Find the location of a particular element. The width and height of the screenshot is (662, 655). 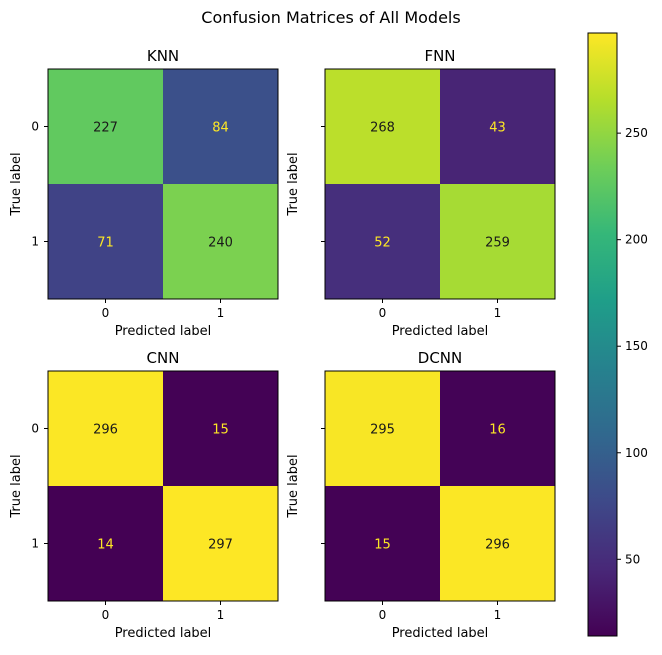

cell-value-label: 227 is located at coordinates (105, 128).